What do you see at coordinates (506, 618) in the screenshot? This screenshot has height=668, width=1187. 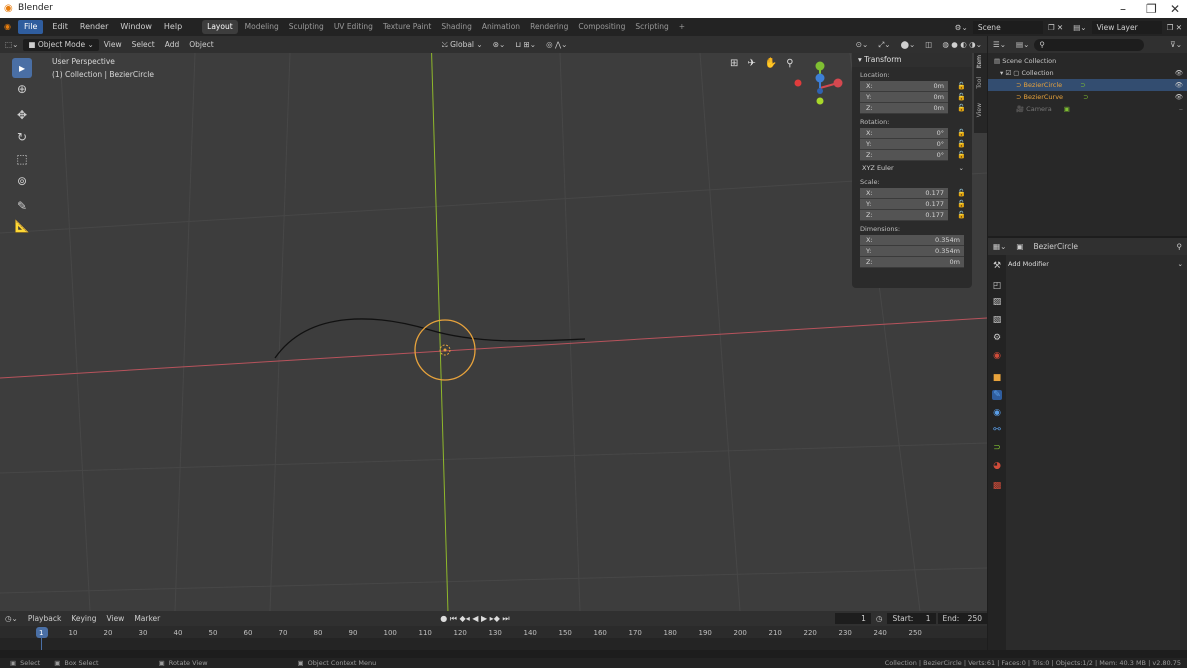 I see `jump-end-icon: ⏭` at bounding box center [506, 618].